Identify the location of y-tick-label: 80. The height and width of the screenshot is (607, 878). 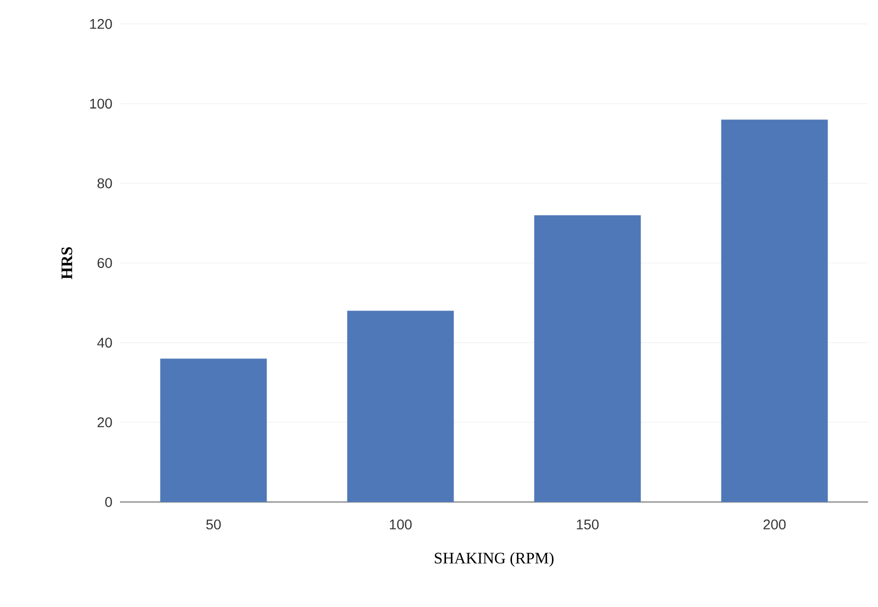
(105, 183).